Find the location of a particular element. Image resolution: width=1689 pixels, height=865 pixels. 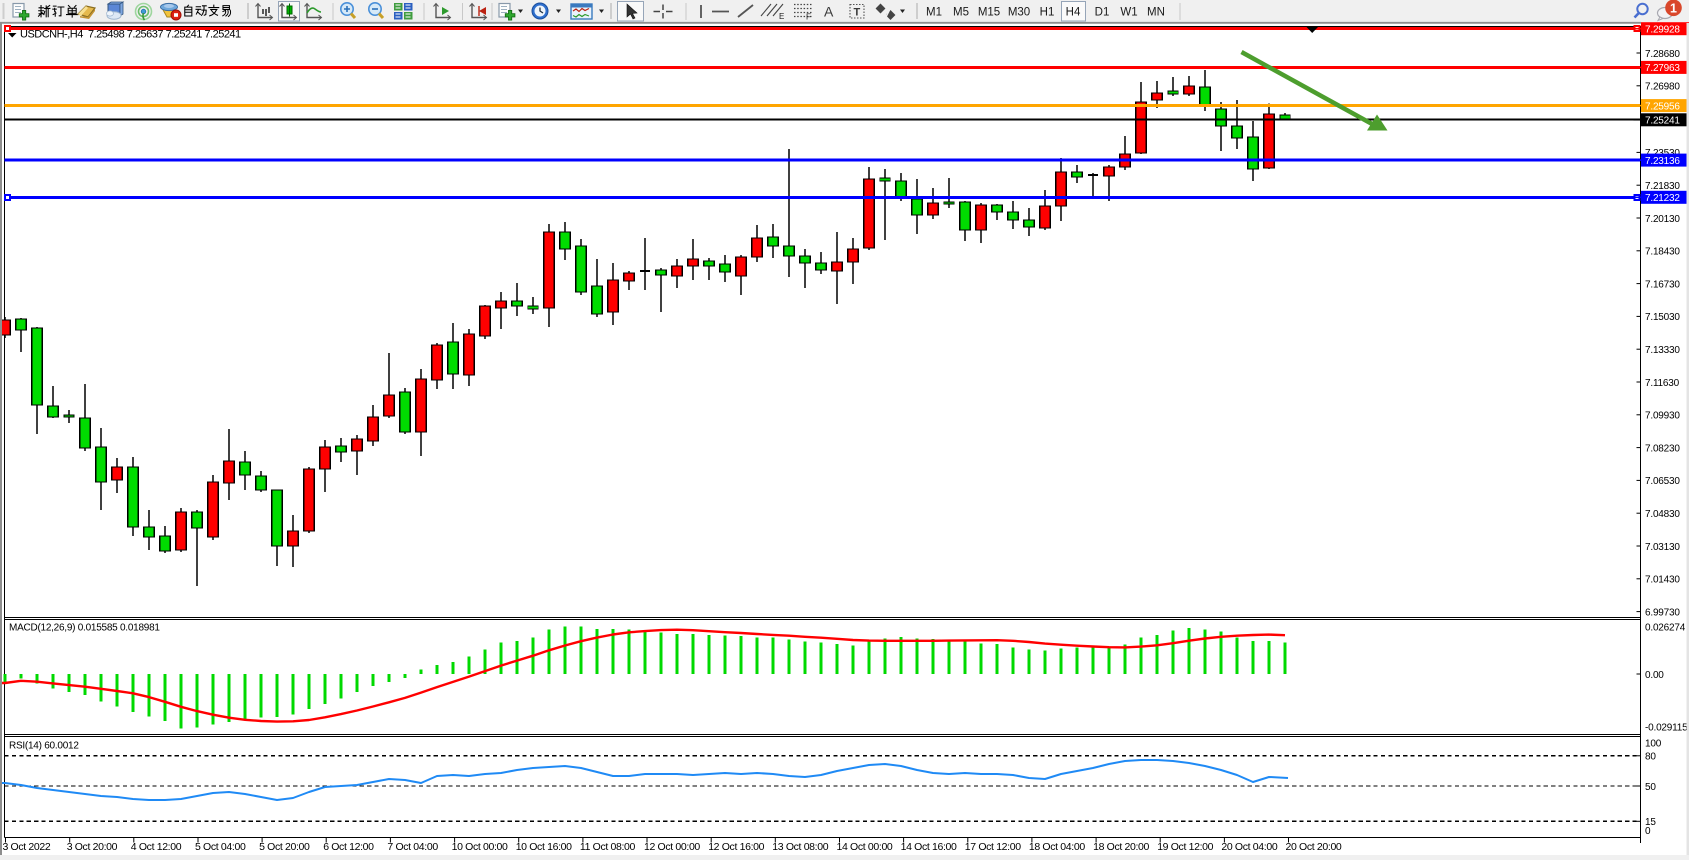

svg-text: 0.026274 is located at coordinates (1665, 627).